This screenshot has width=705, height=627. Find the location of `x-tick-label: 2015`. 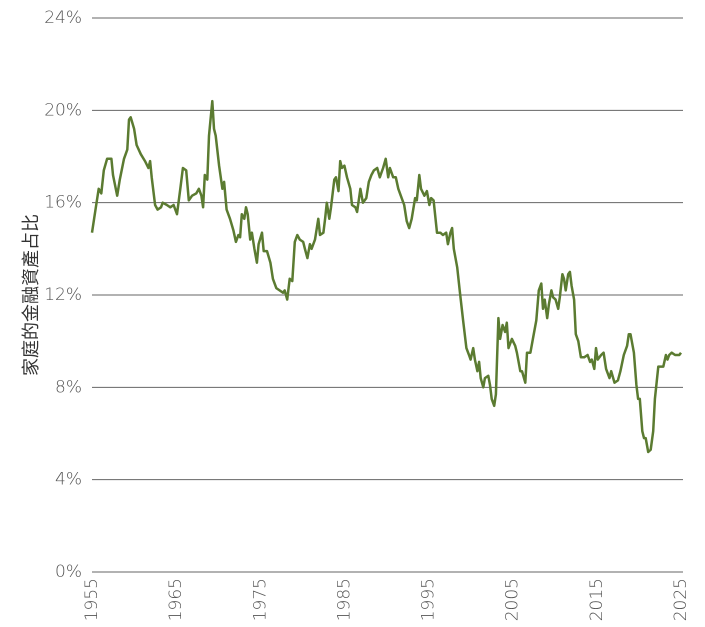

x-tick-label: 2015 is located at coordinates (597, 599).